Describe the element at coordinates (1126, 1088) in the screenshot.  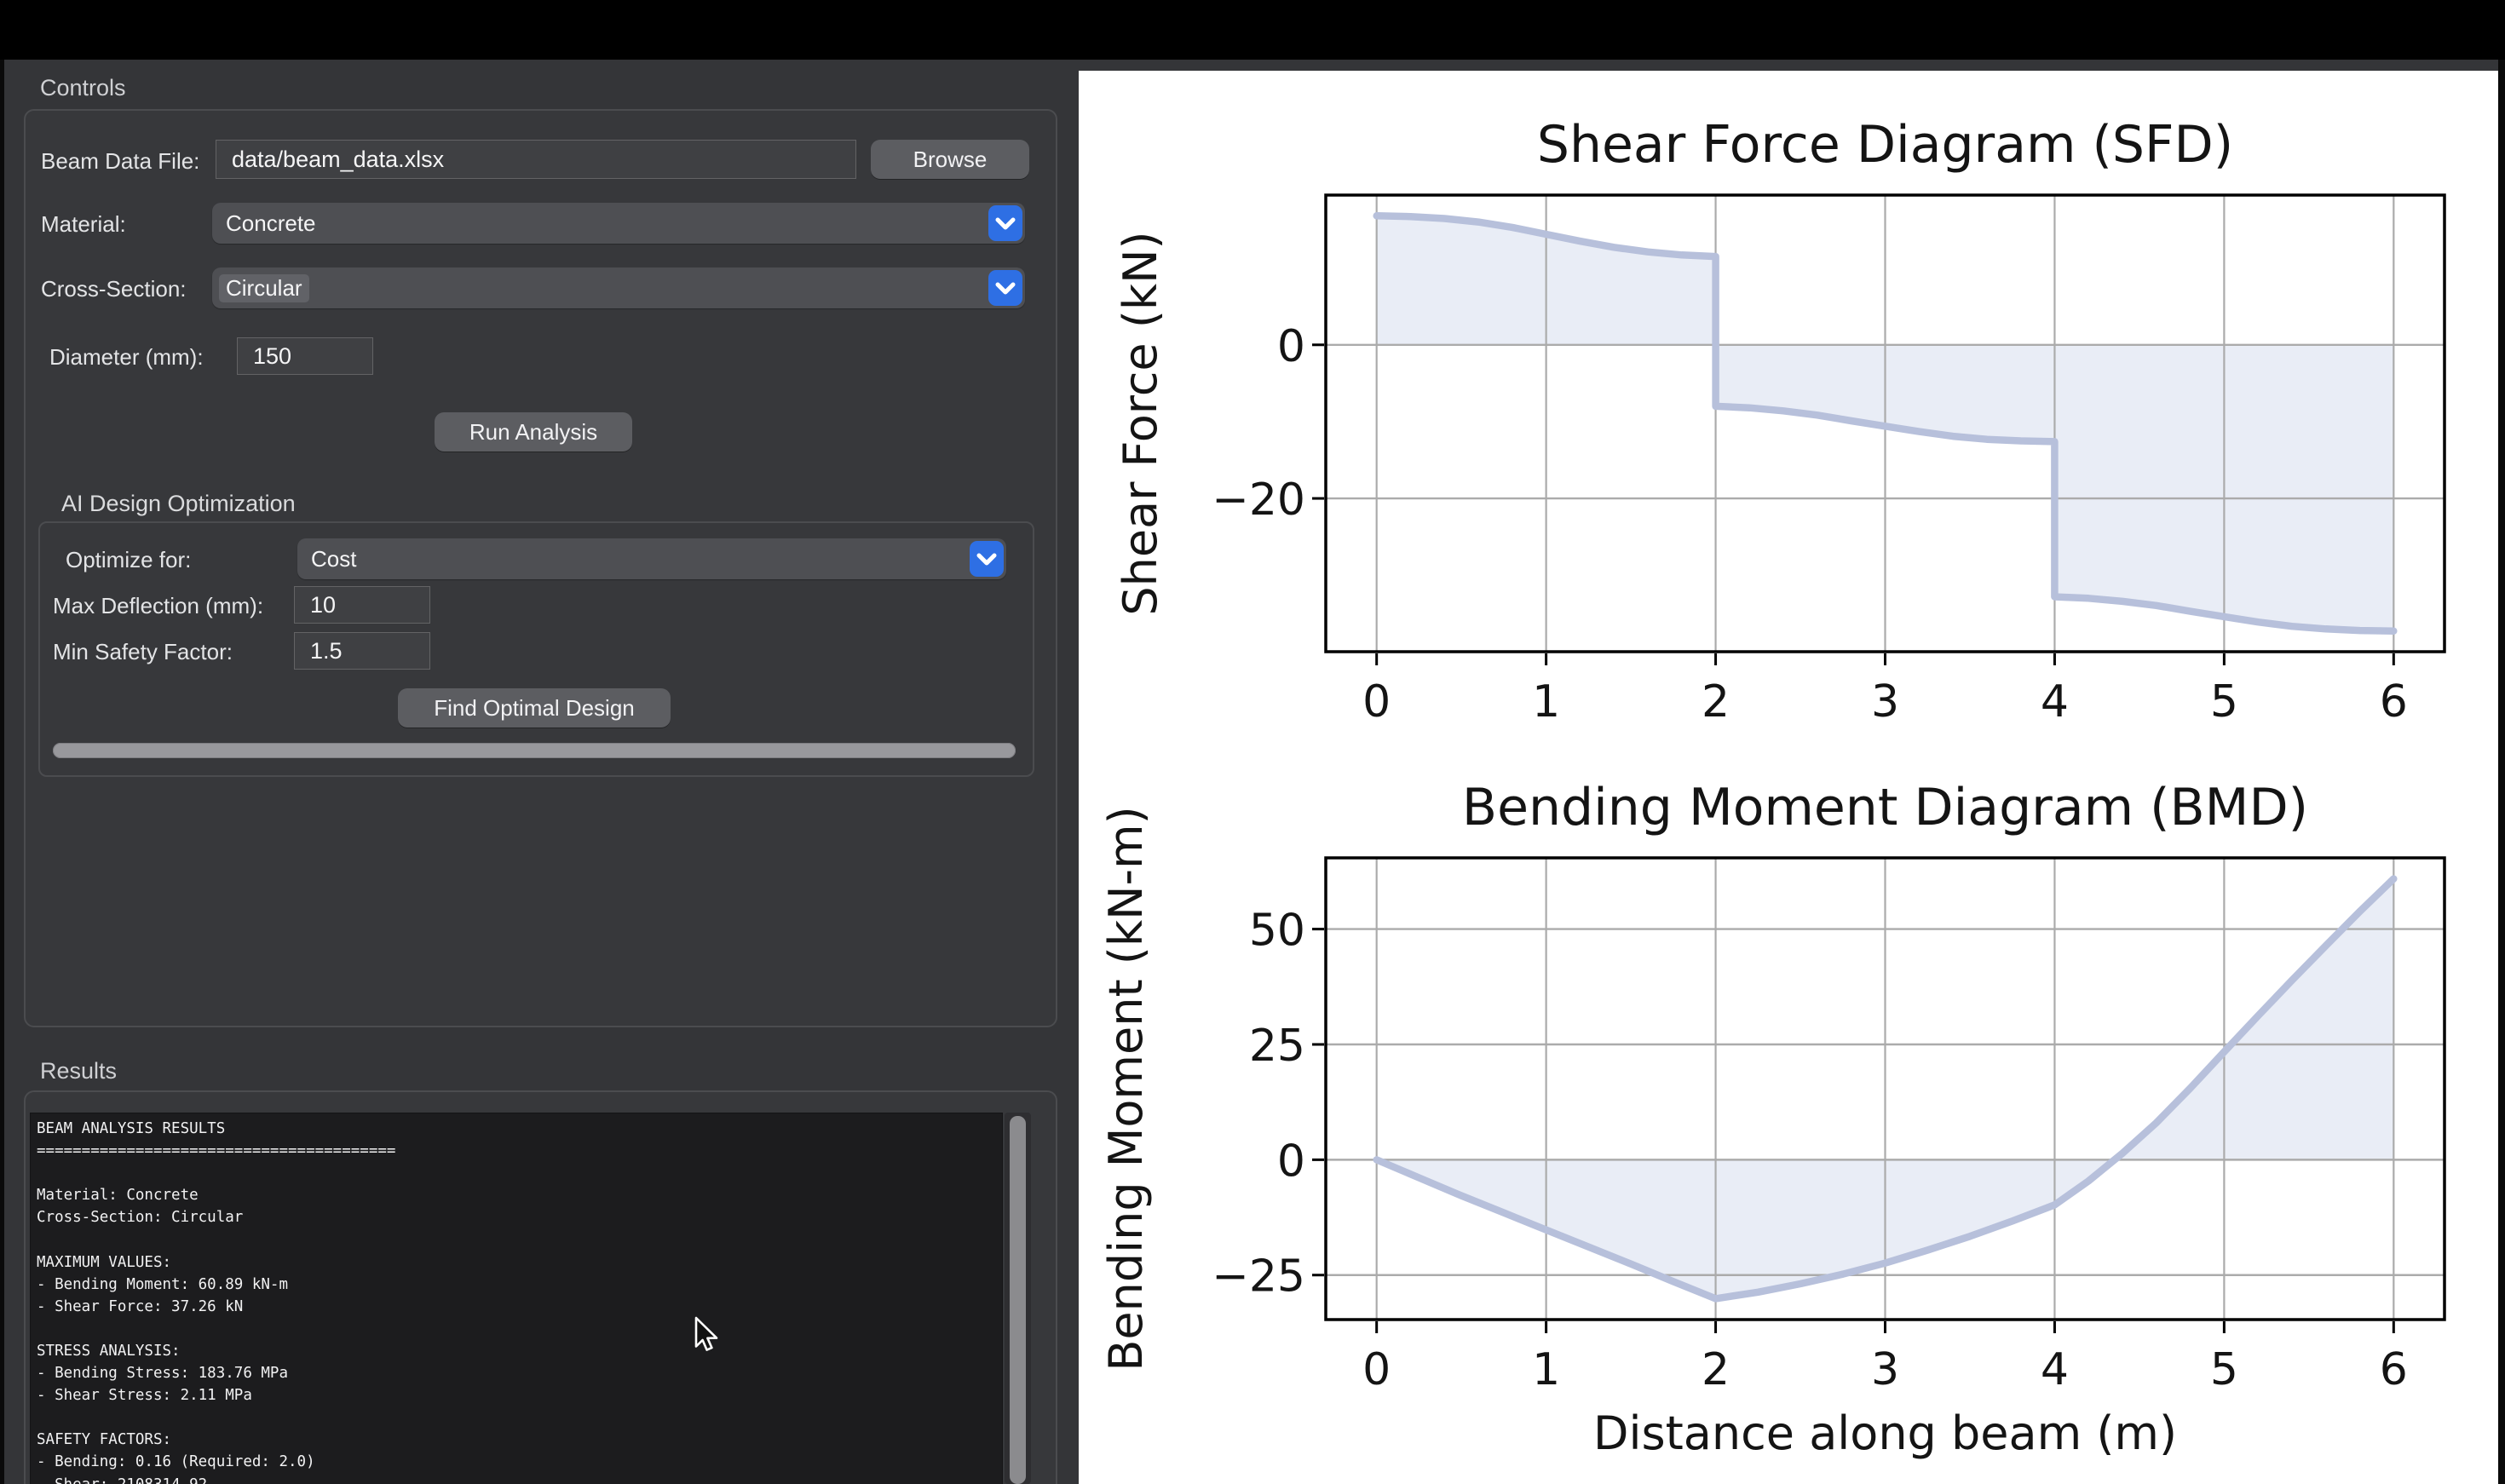
I see `bmd-ylabel: Bending Moment (kN-m)` at that location.